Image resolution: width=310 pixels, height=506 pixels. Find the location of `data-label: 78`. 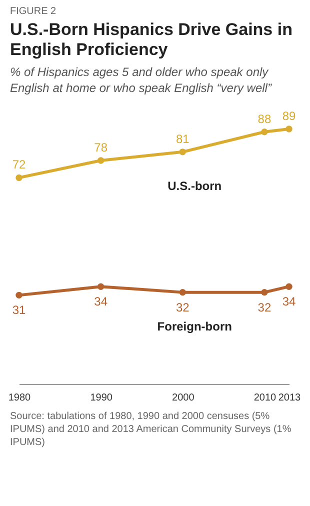

data-label: 78 is located at coordinates (101, 147).